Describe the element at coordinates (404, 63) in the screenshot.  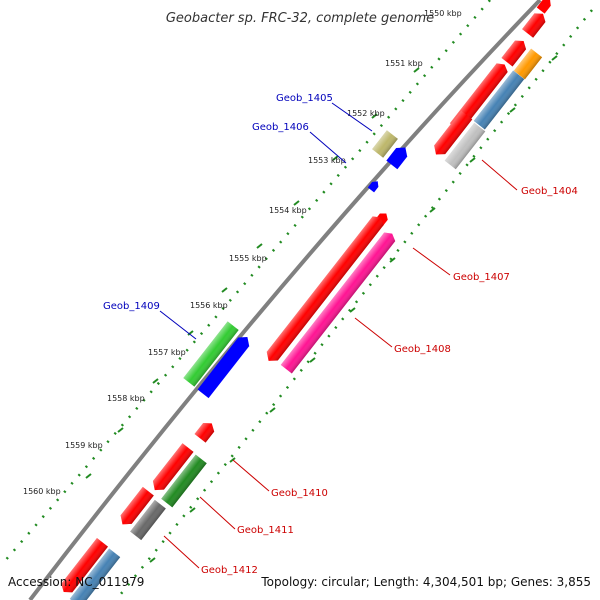
I see `tick-label: 1551 kbp` at that location.